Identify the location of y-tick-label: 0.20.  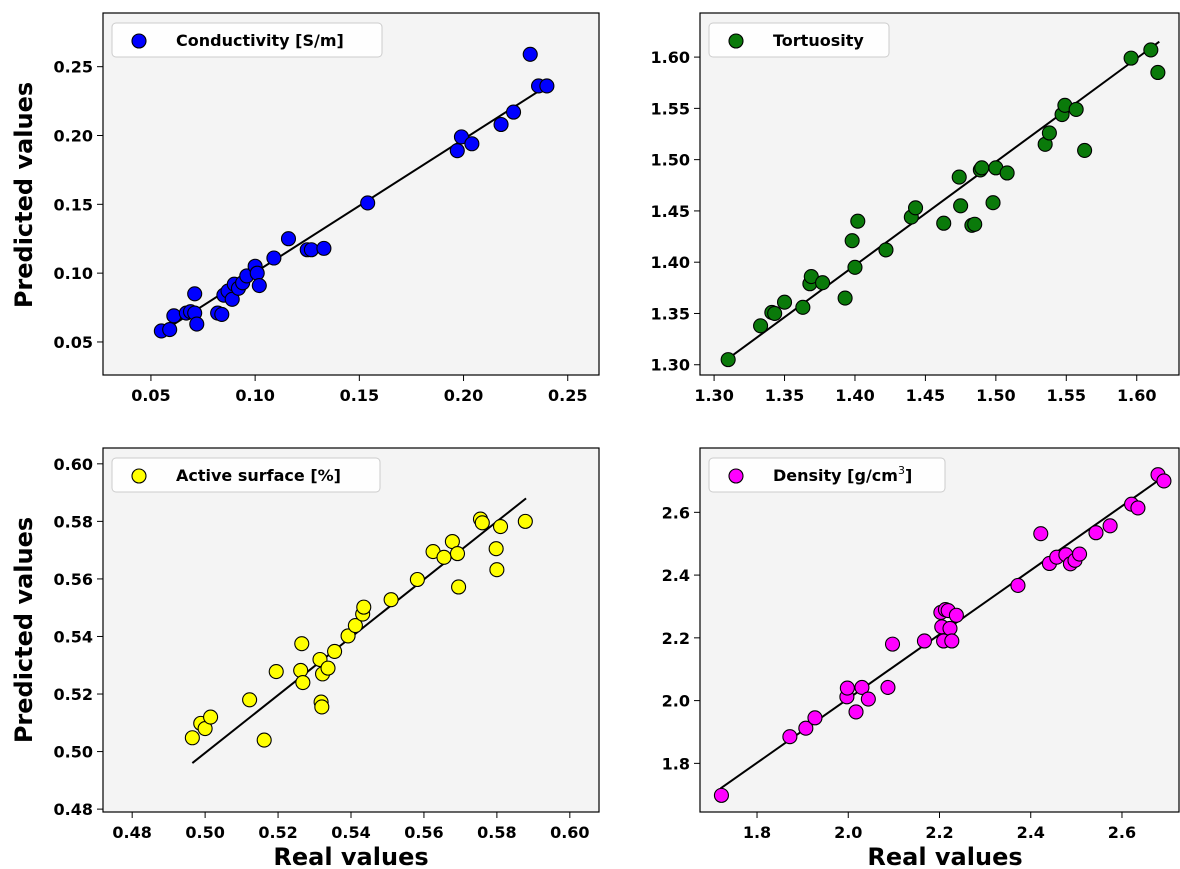
(73, 136).